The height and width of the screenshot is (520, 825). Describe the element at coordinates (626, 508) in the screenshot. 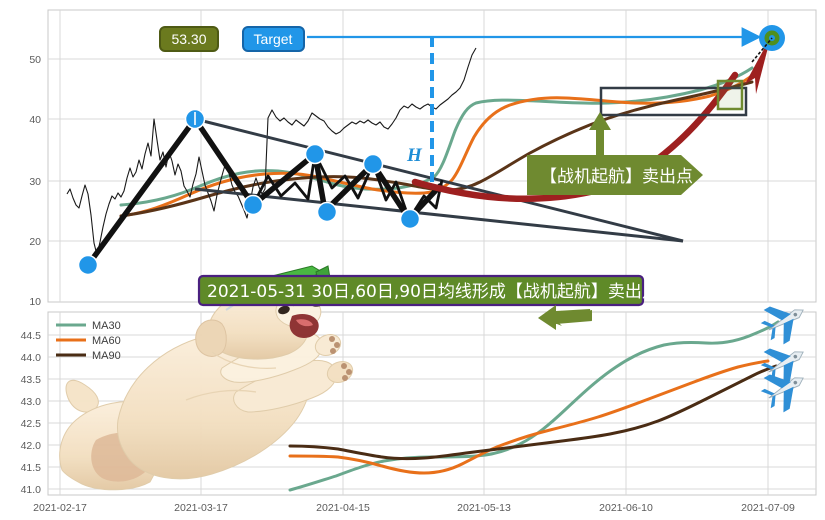

I see `x-tick-4: 2021-06-10` at that location.